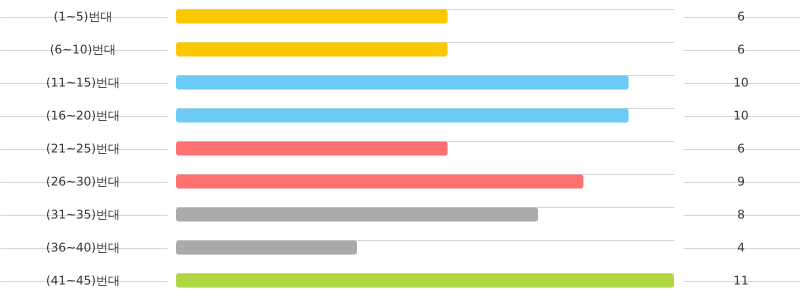  Describe the element at coordinates (83, 181) in the screenshot. I see `y-tick-label: (26~30)번대` at that location.